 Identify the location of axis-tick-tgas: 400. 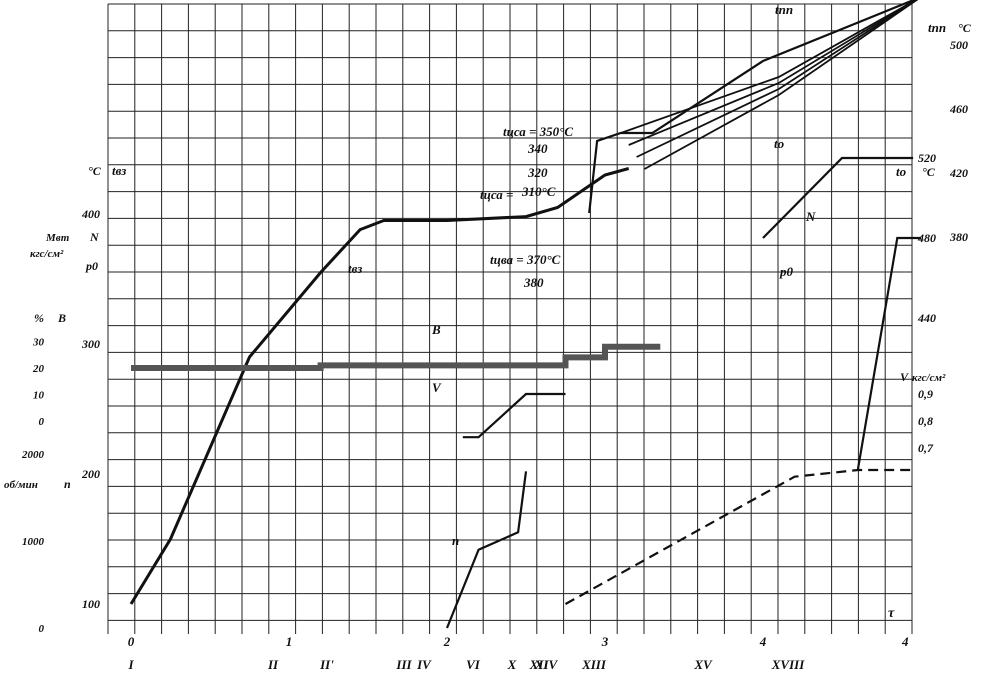
(90, 214).